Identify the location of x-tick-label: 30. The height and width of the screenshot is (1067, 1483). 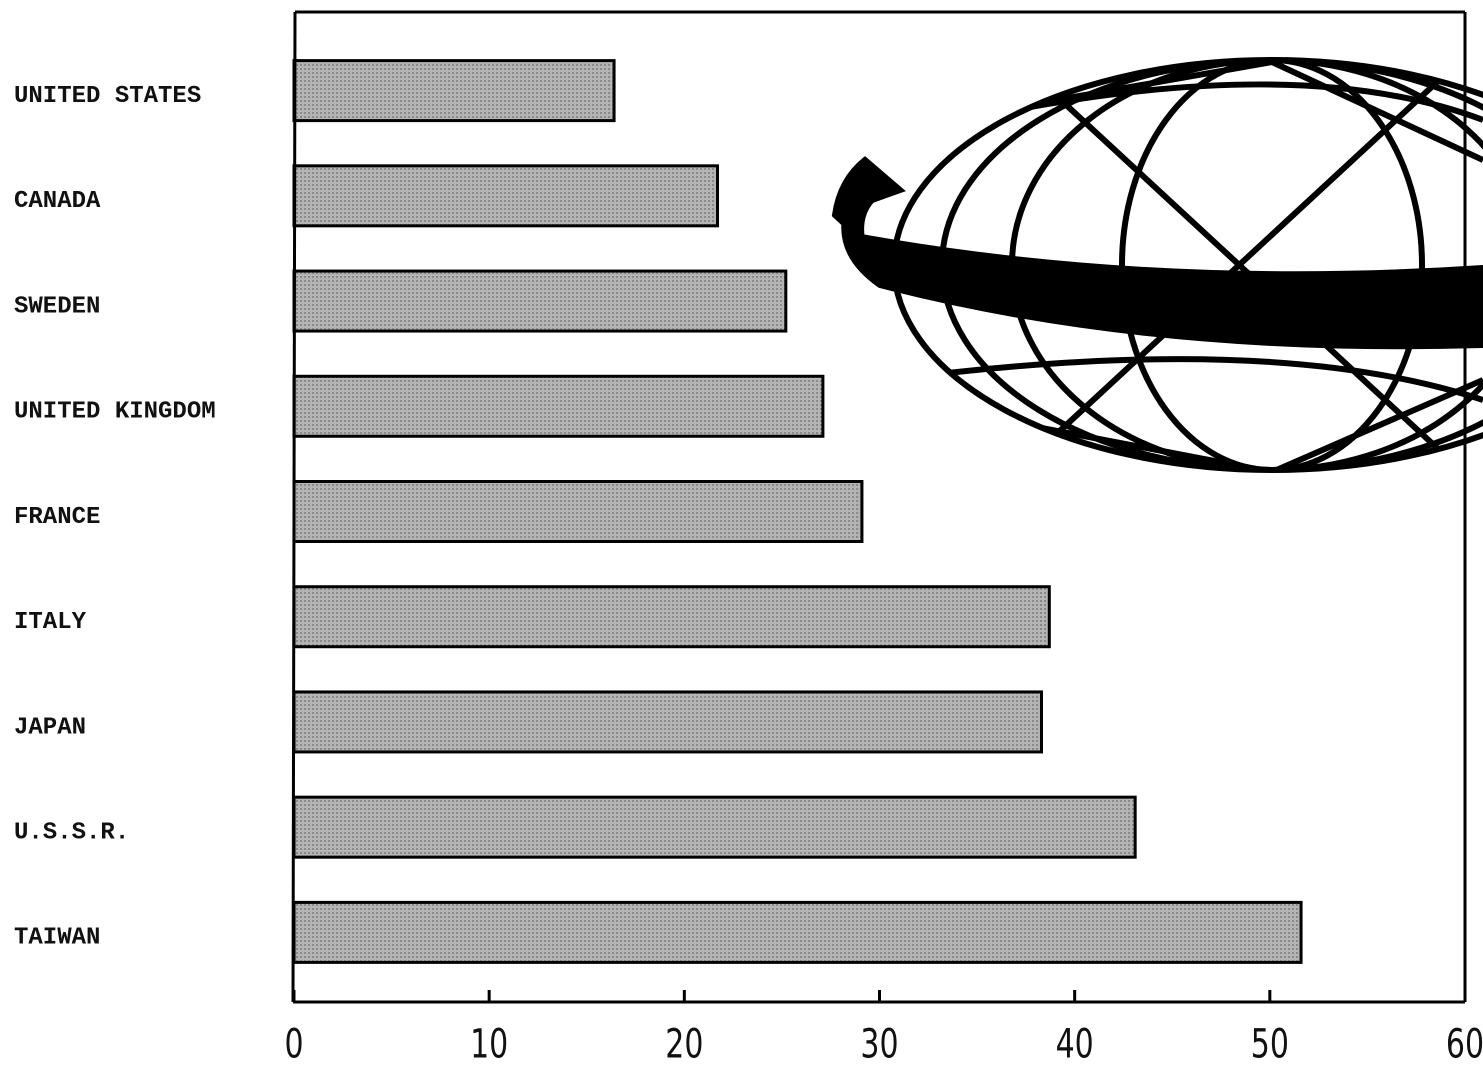
(879, 1044).